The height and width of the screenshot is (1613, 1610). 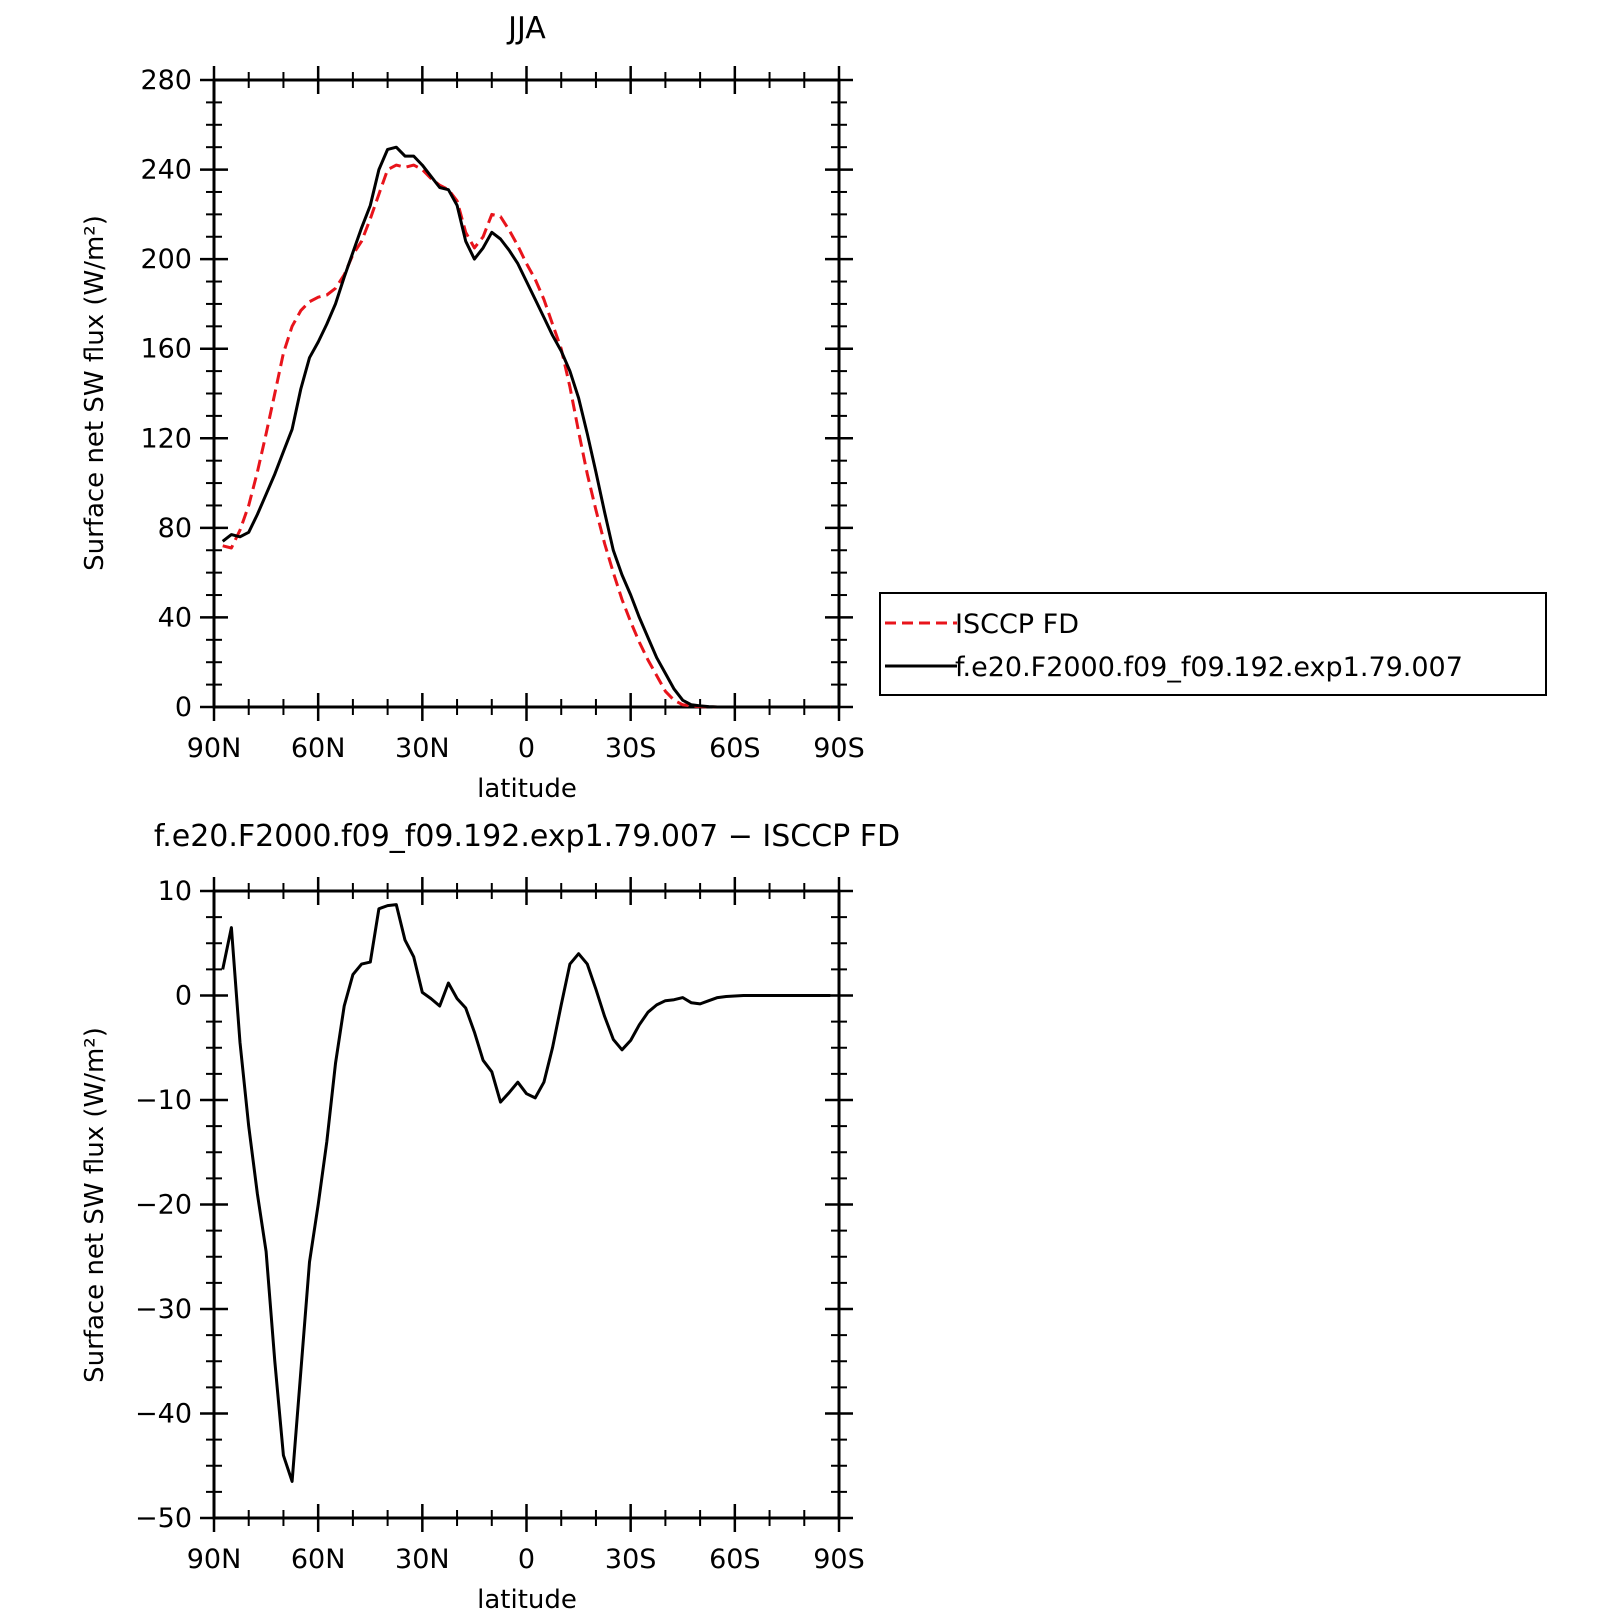 What do you see at coordinates (166, 259) in the screenshot?
I see `y-tick-label: 200` at bounding box center [166, 259].